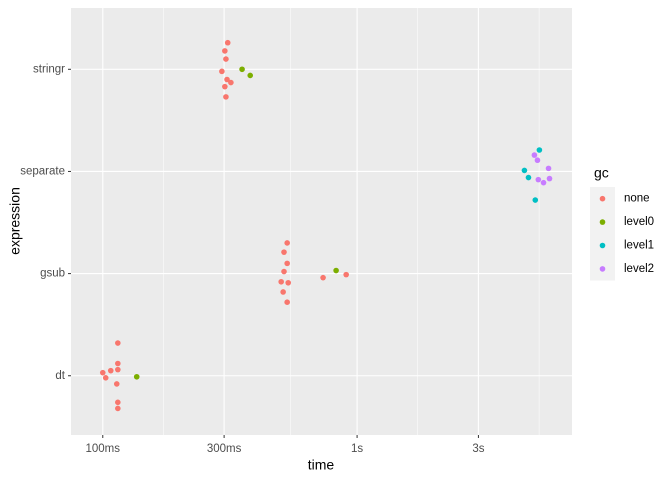 This screenshot has height=480, width=672. Describe the element at coordinates (15, 221) in the screenshot. I see `y-axis-title: expression` at that location.